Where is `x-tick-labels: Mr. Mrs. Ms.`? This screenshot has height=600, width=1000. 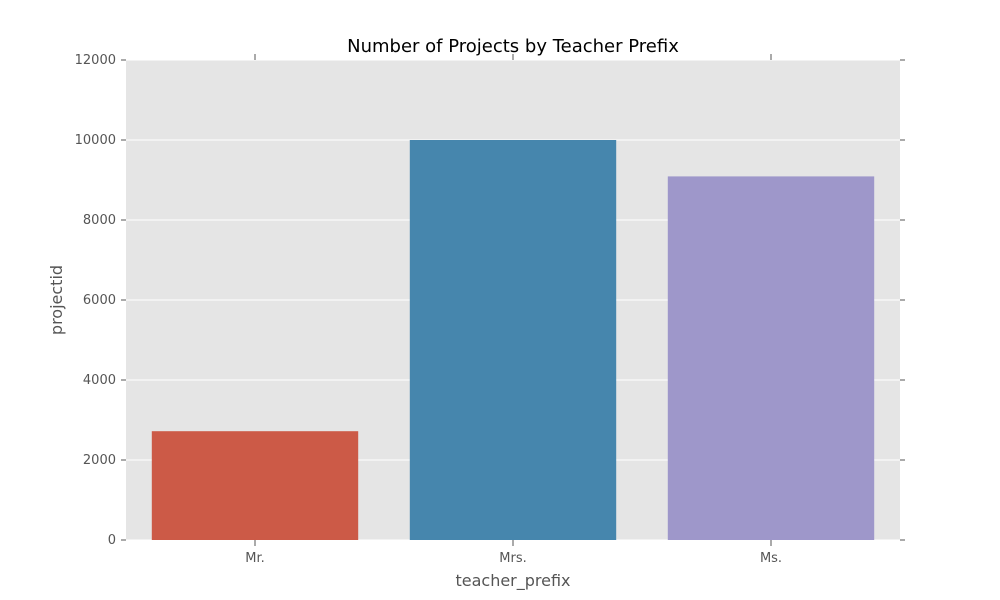 x-tick-labels: Mr. Mrs. Ms. is located at coordinates (513, 558).